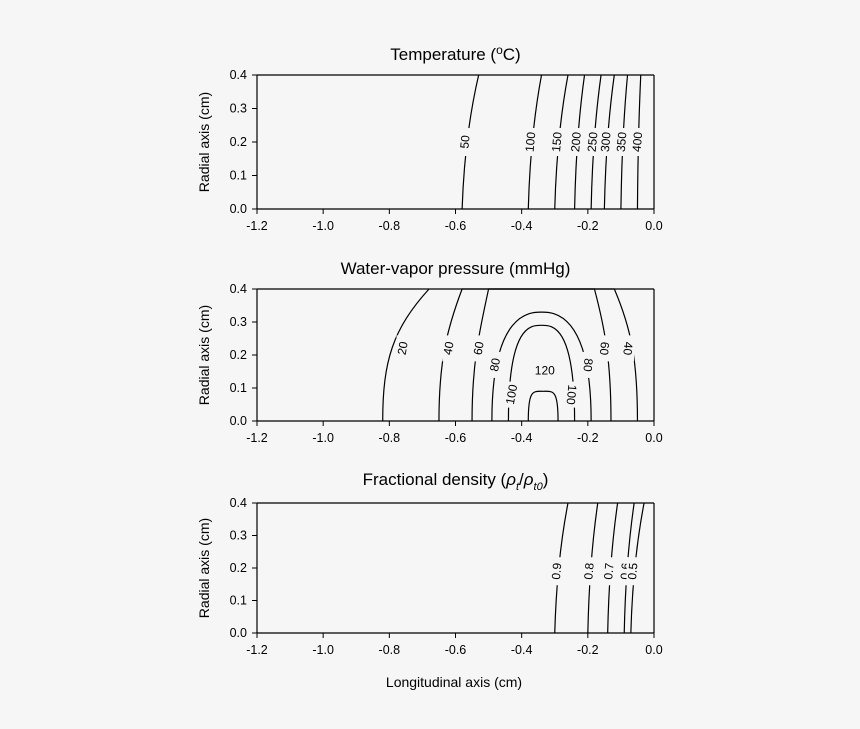 The height and width of the screenshot is (729, 860). I want to click on title-part: C), so click(512, 54).